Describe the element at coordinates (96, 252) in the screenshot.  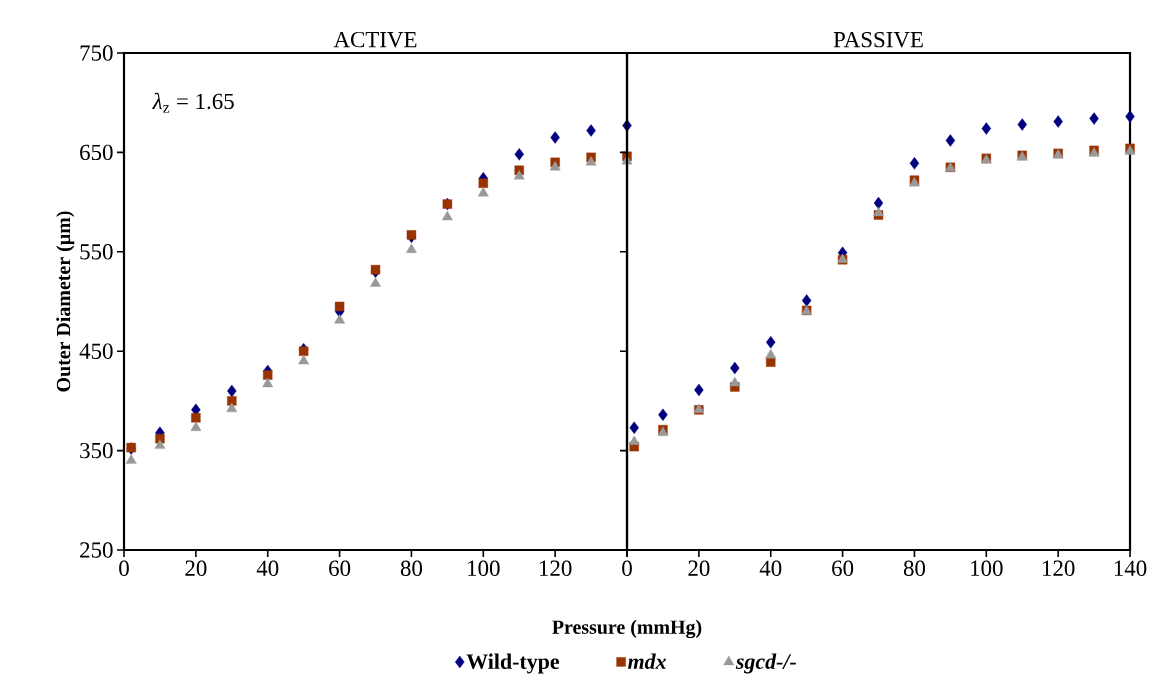
I see `y-tick-label: 550` at that location.